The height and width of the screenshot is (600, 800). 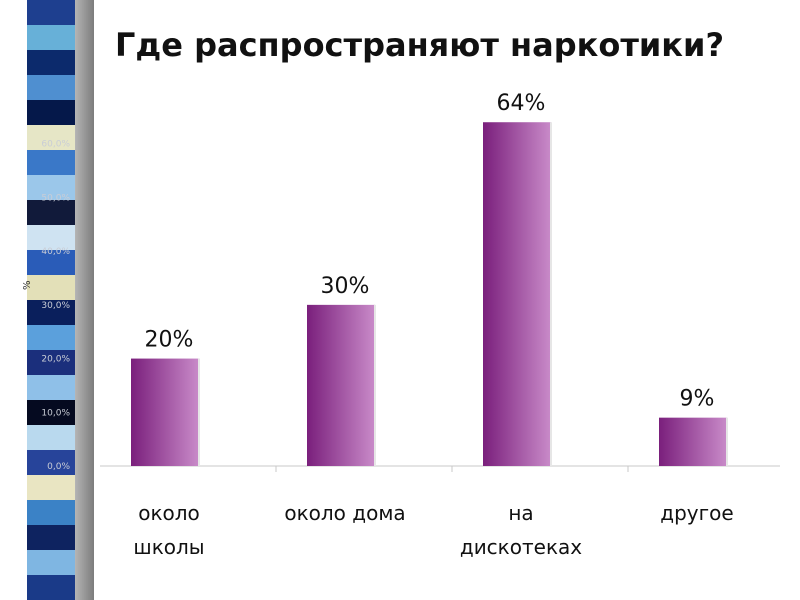 I want to click on data-label: 30%, so click(x=345, y=286).